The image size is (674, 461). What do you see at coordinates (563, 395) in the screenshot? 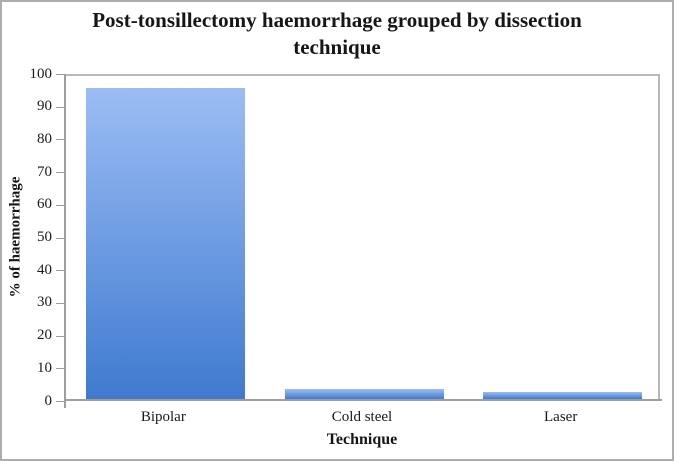
I see `bar-laser` at bounding box center [563, 395].